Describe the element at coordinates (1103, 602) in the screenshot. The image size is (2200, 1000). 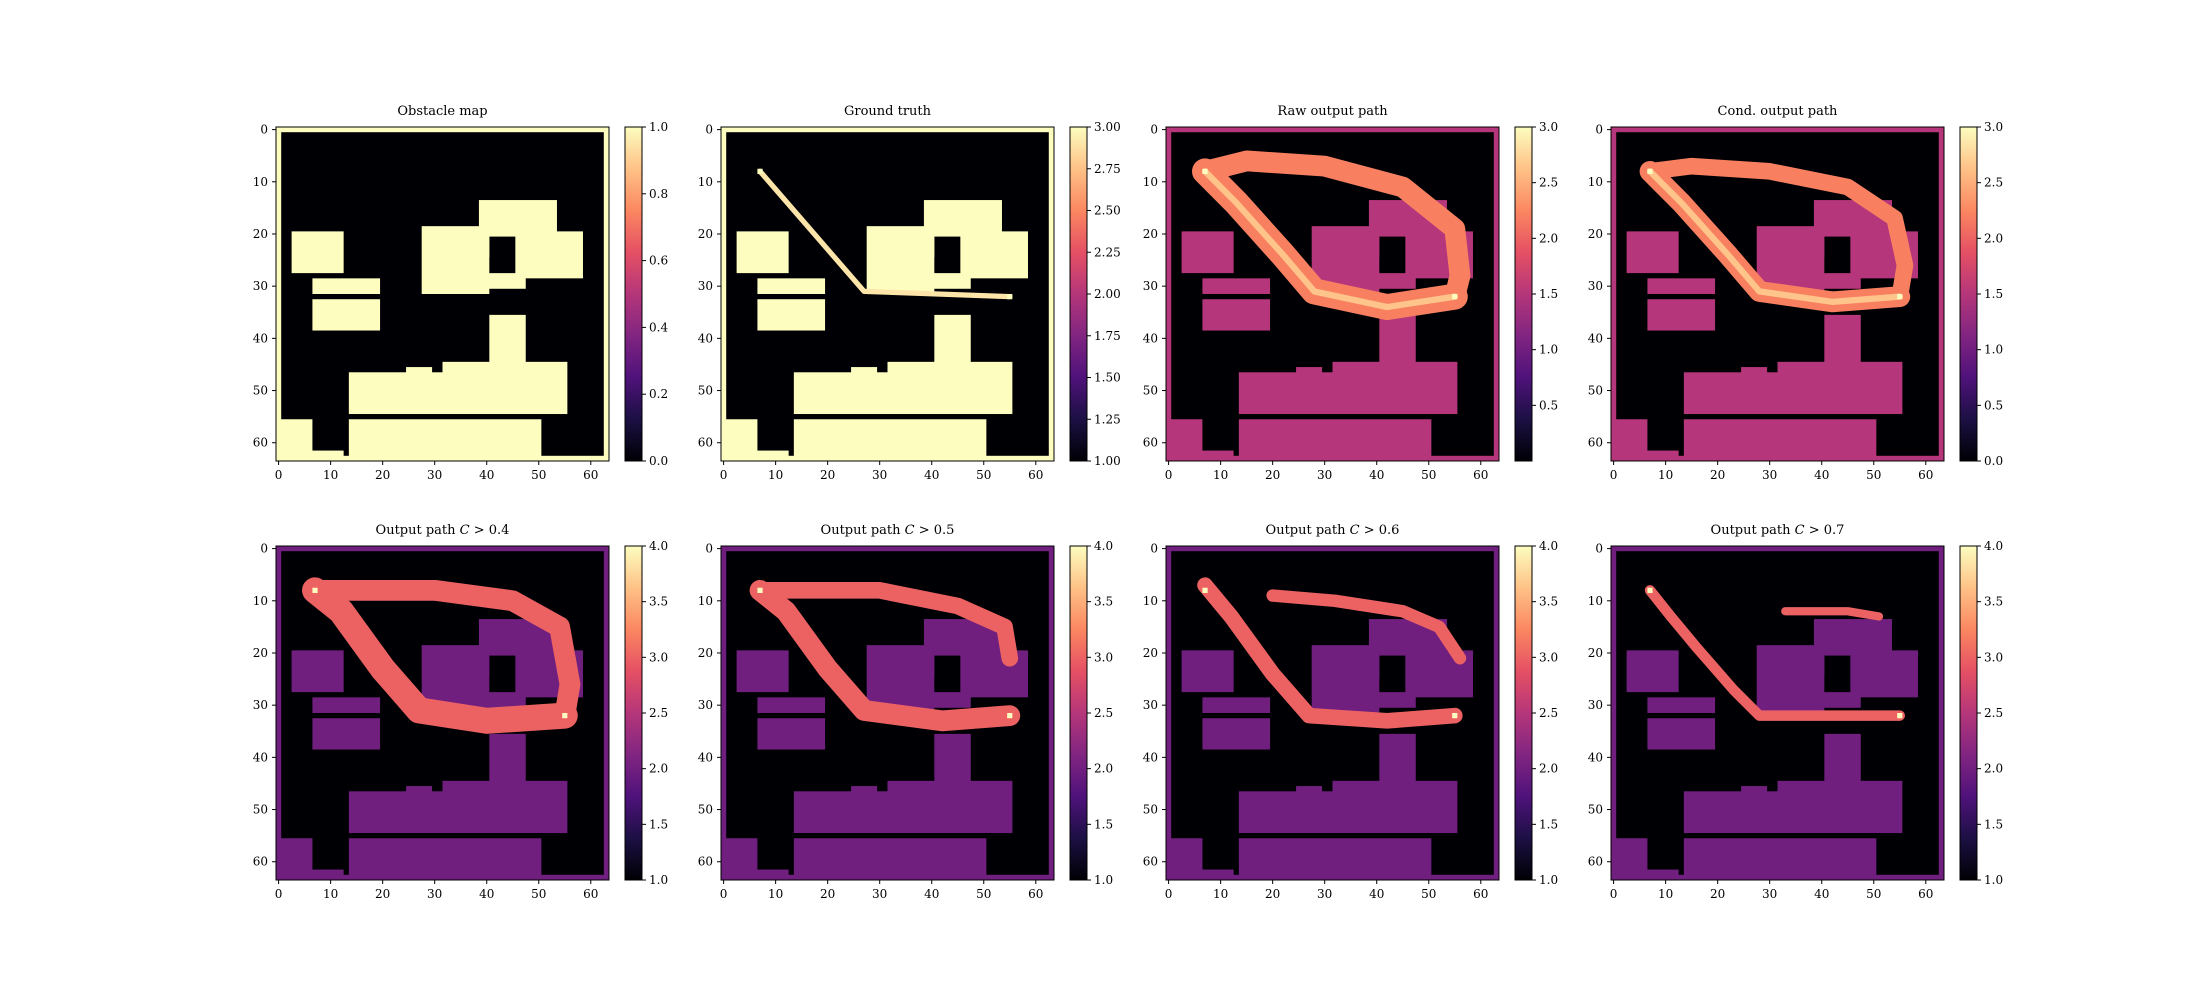
I see `colorbar-tick-label: 3.5` at that location.